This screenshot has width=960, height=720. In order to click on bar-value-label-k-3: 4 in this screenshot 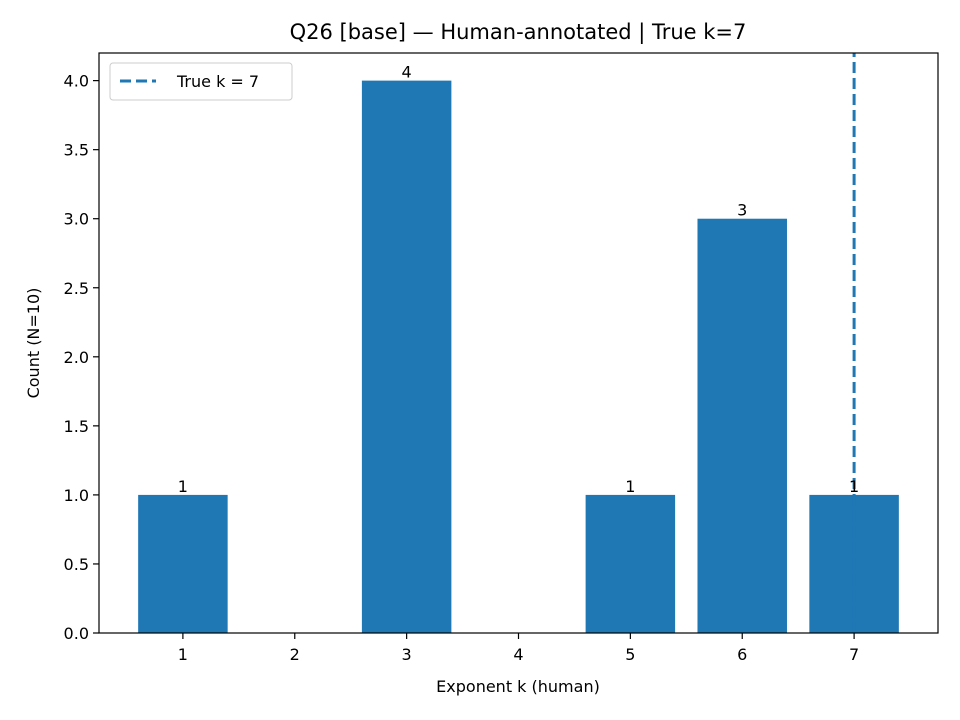, I will do `click(407, 72)`.